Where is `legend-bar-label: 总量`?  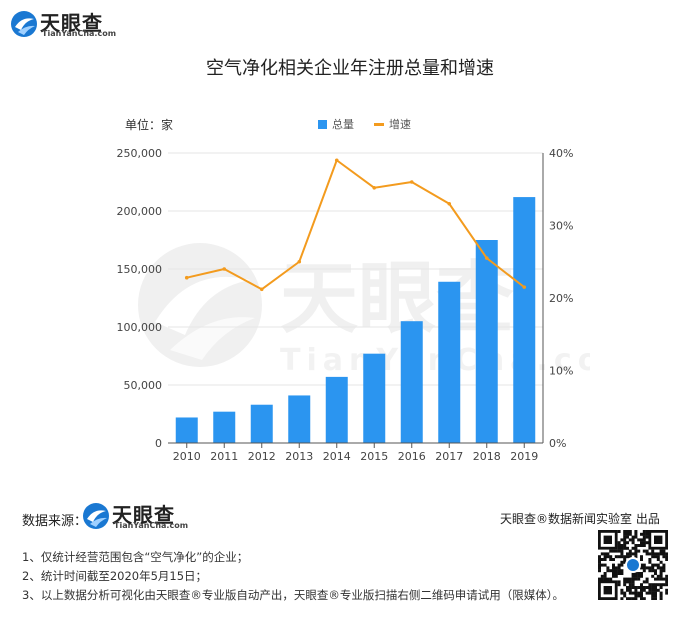 legend-bar-label: 总量 is located at coordinates (343, 124).